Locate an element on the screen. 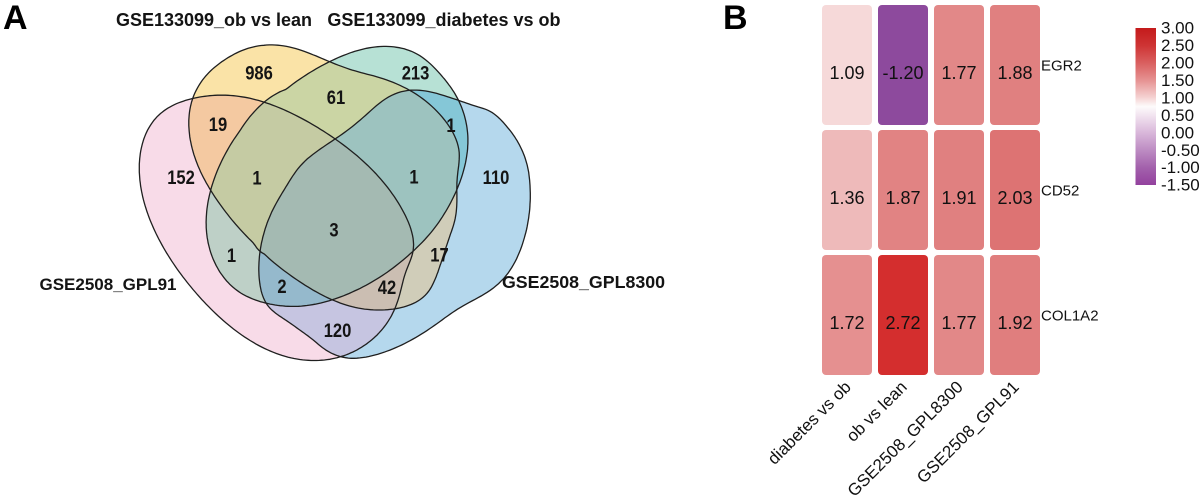 The width and height of the screenshot is (1200, 500). svg-text: EGR2 is located at coordinates (1061, 65).